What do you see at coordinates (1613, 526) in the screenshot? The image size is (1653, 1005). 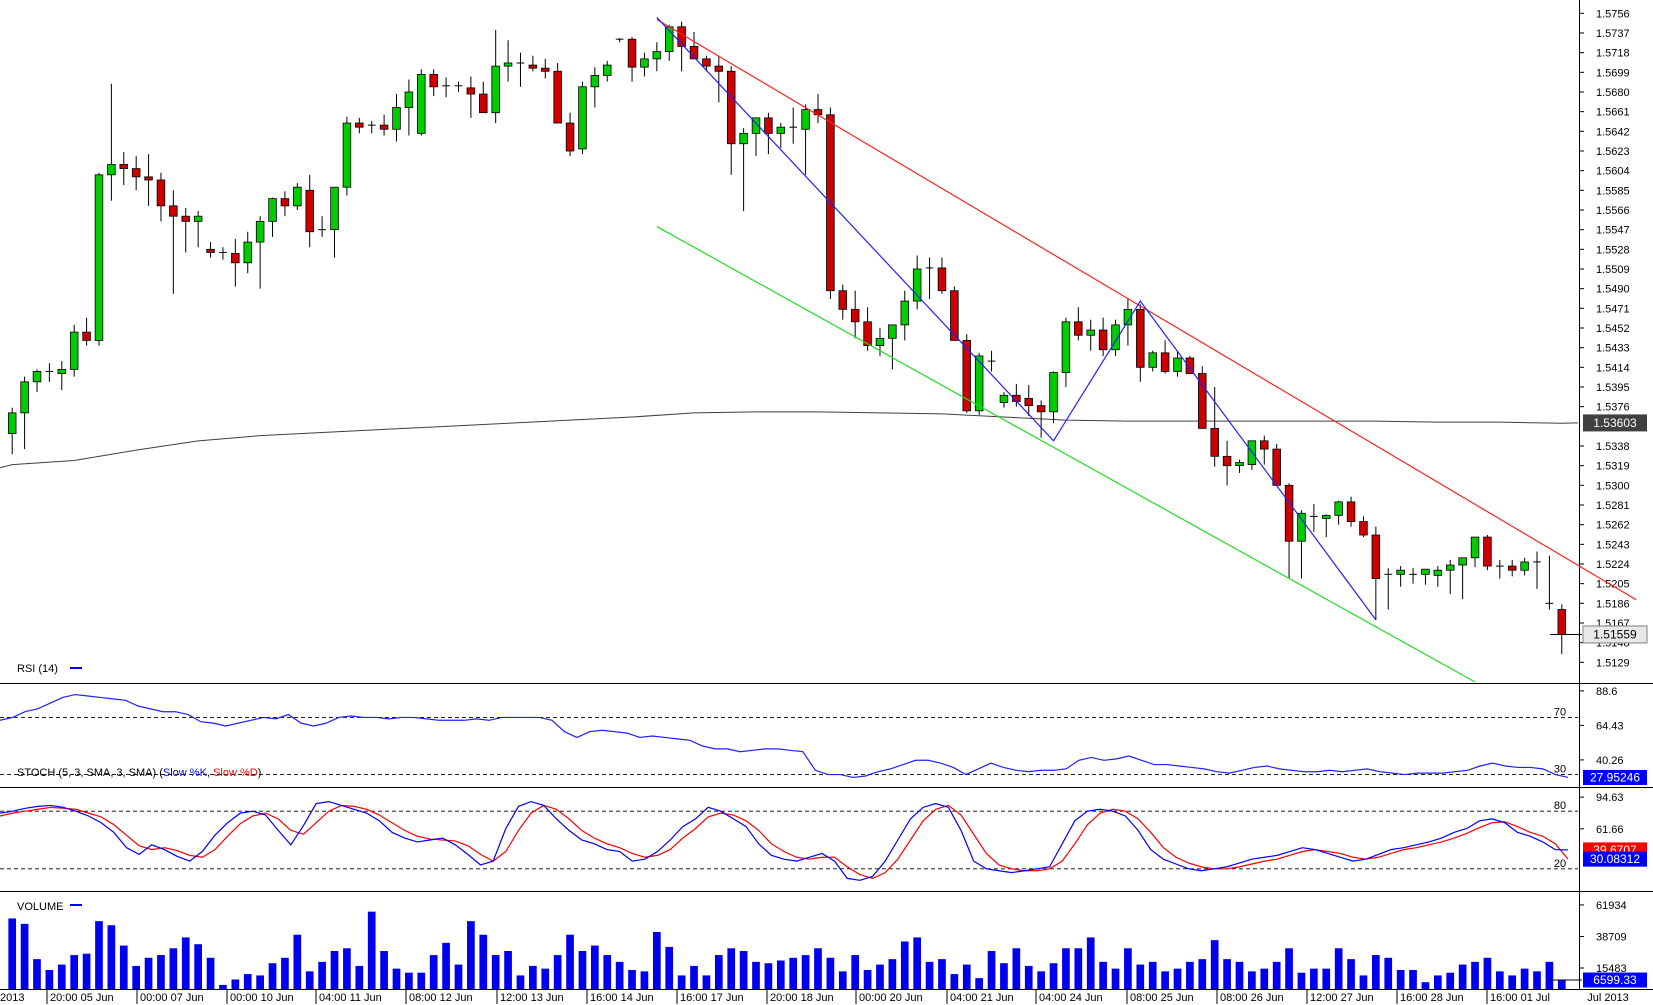 I see `price-tick-label: 1.5262` at bounding box center [1613, 526].